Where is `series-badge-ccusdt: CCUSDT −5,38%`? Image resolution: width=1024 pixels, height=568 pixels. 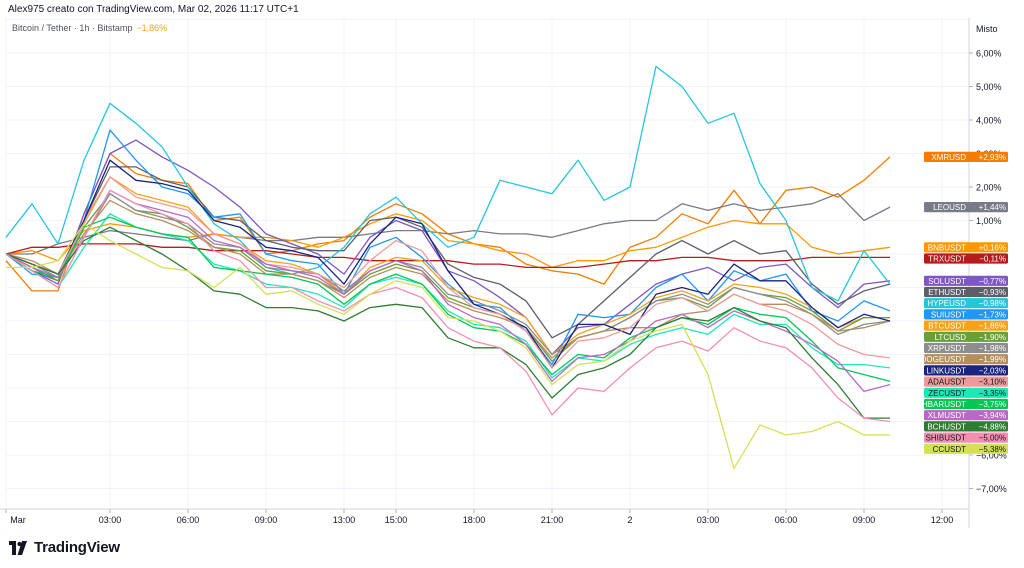 series-badge-ccusdt: CCUSDT −5,38% is located at coordinates (966, 448).